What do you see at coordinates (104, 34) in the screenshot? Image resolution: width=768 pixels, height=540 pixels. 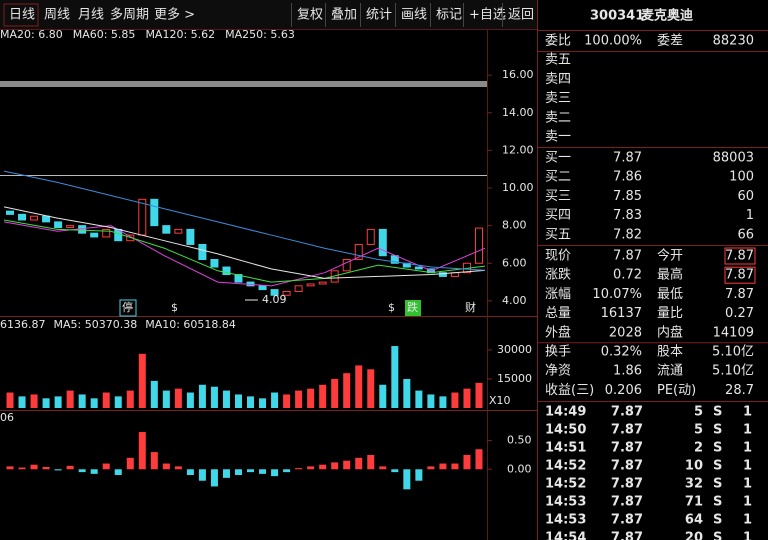 I see `ma-legend: MA60: 5.85` at bounding box center [104, 34].